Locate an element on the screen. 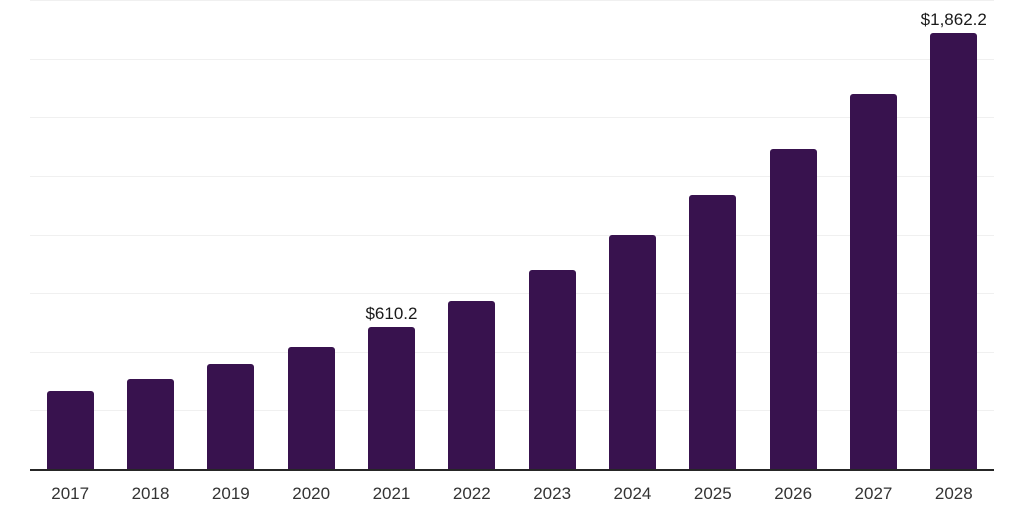 Image resolution: width=1024 pixels, height=512 pixels. bar-2028 is located at coordinates (954, 251).